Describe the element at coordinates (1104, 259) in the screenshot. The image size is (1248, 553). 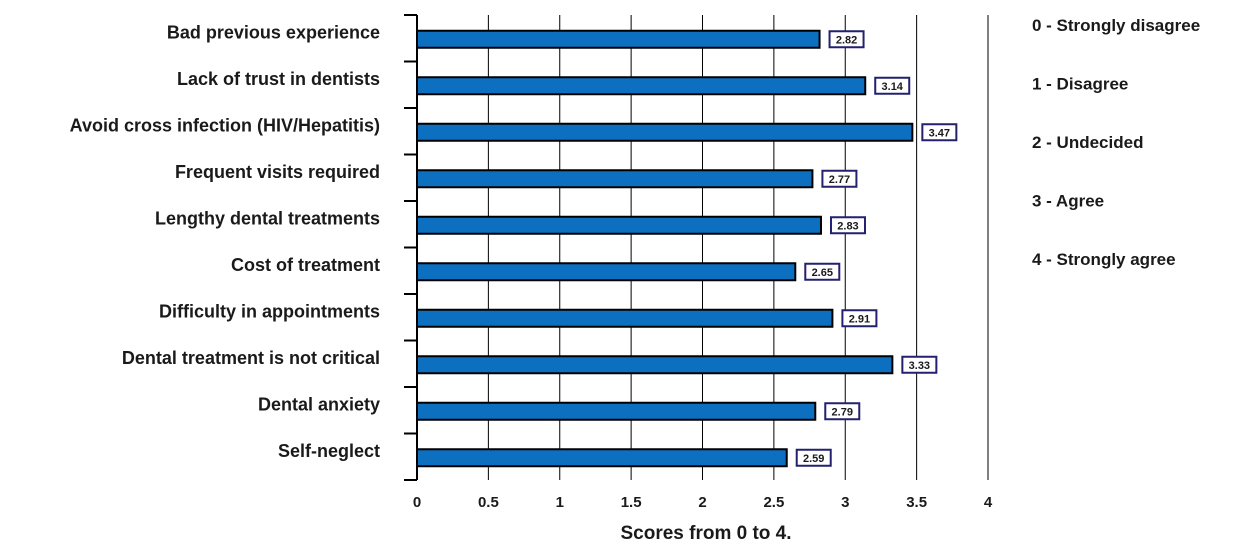
I see `legend-item: 4 - Strongly agree` at that location.